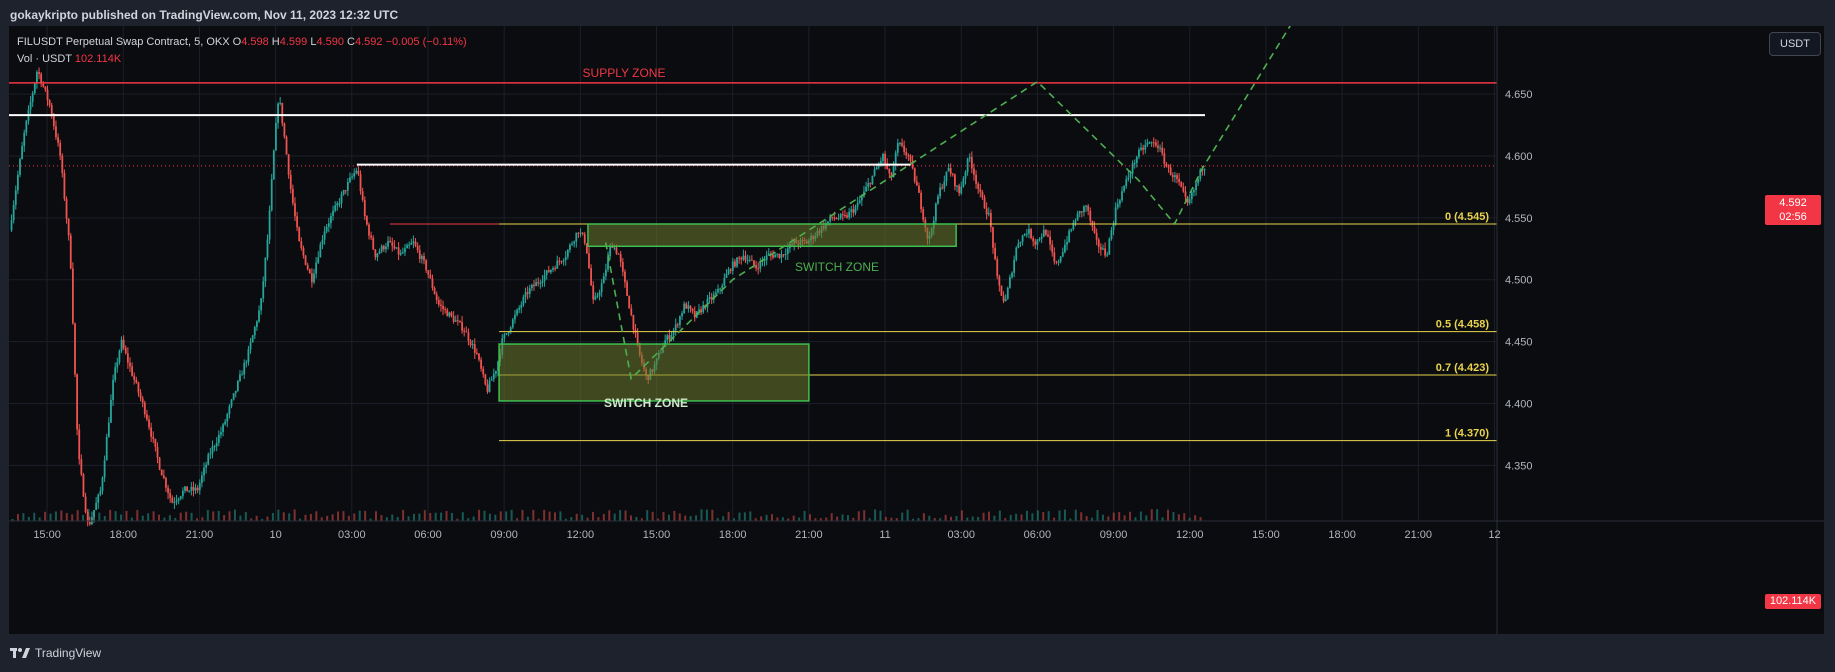 Image resolution: width=1835 pixels, height=672 pixels. I want to click on currency-button: USDT, so click(1795, 44).